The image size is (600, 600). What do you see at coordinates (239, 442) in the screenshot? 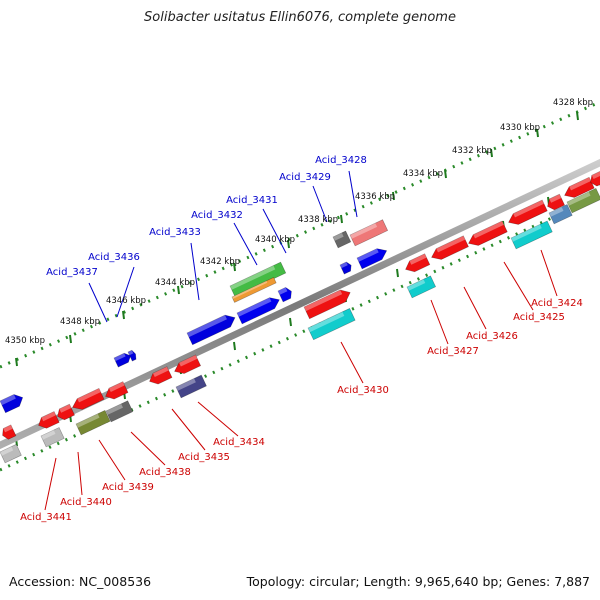
I see `gene-label: Acid_3434` at bounding box center [239, 442].